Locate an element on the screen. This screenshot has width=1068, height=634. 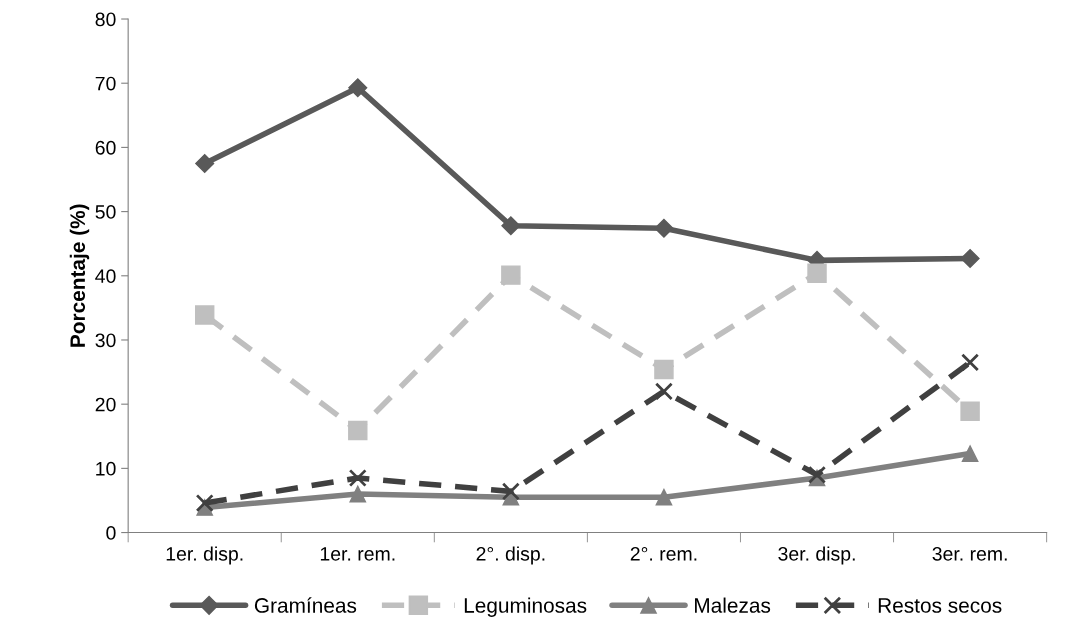
y-tick-label: 30 is located at coordinates (105, 340).